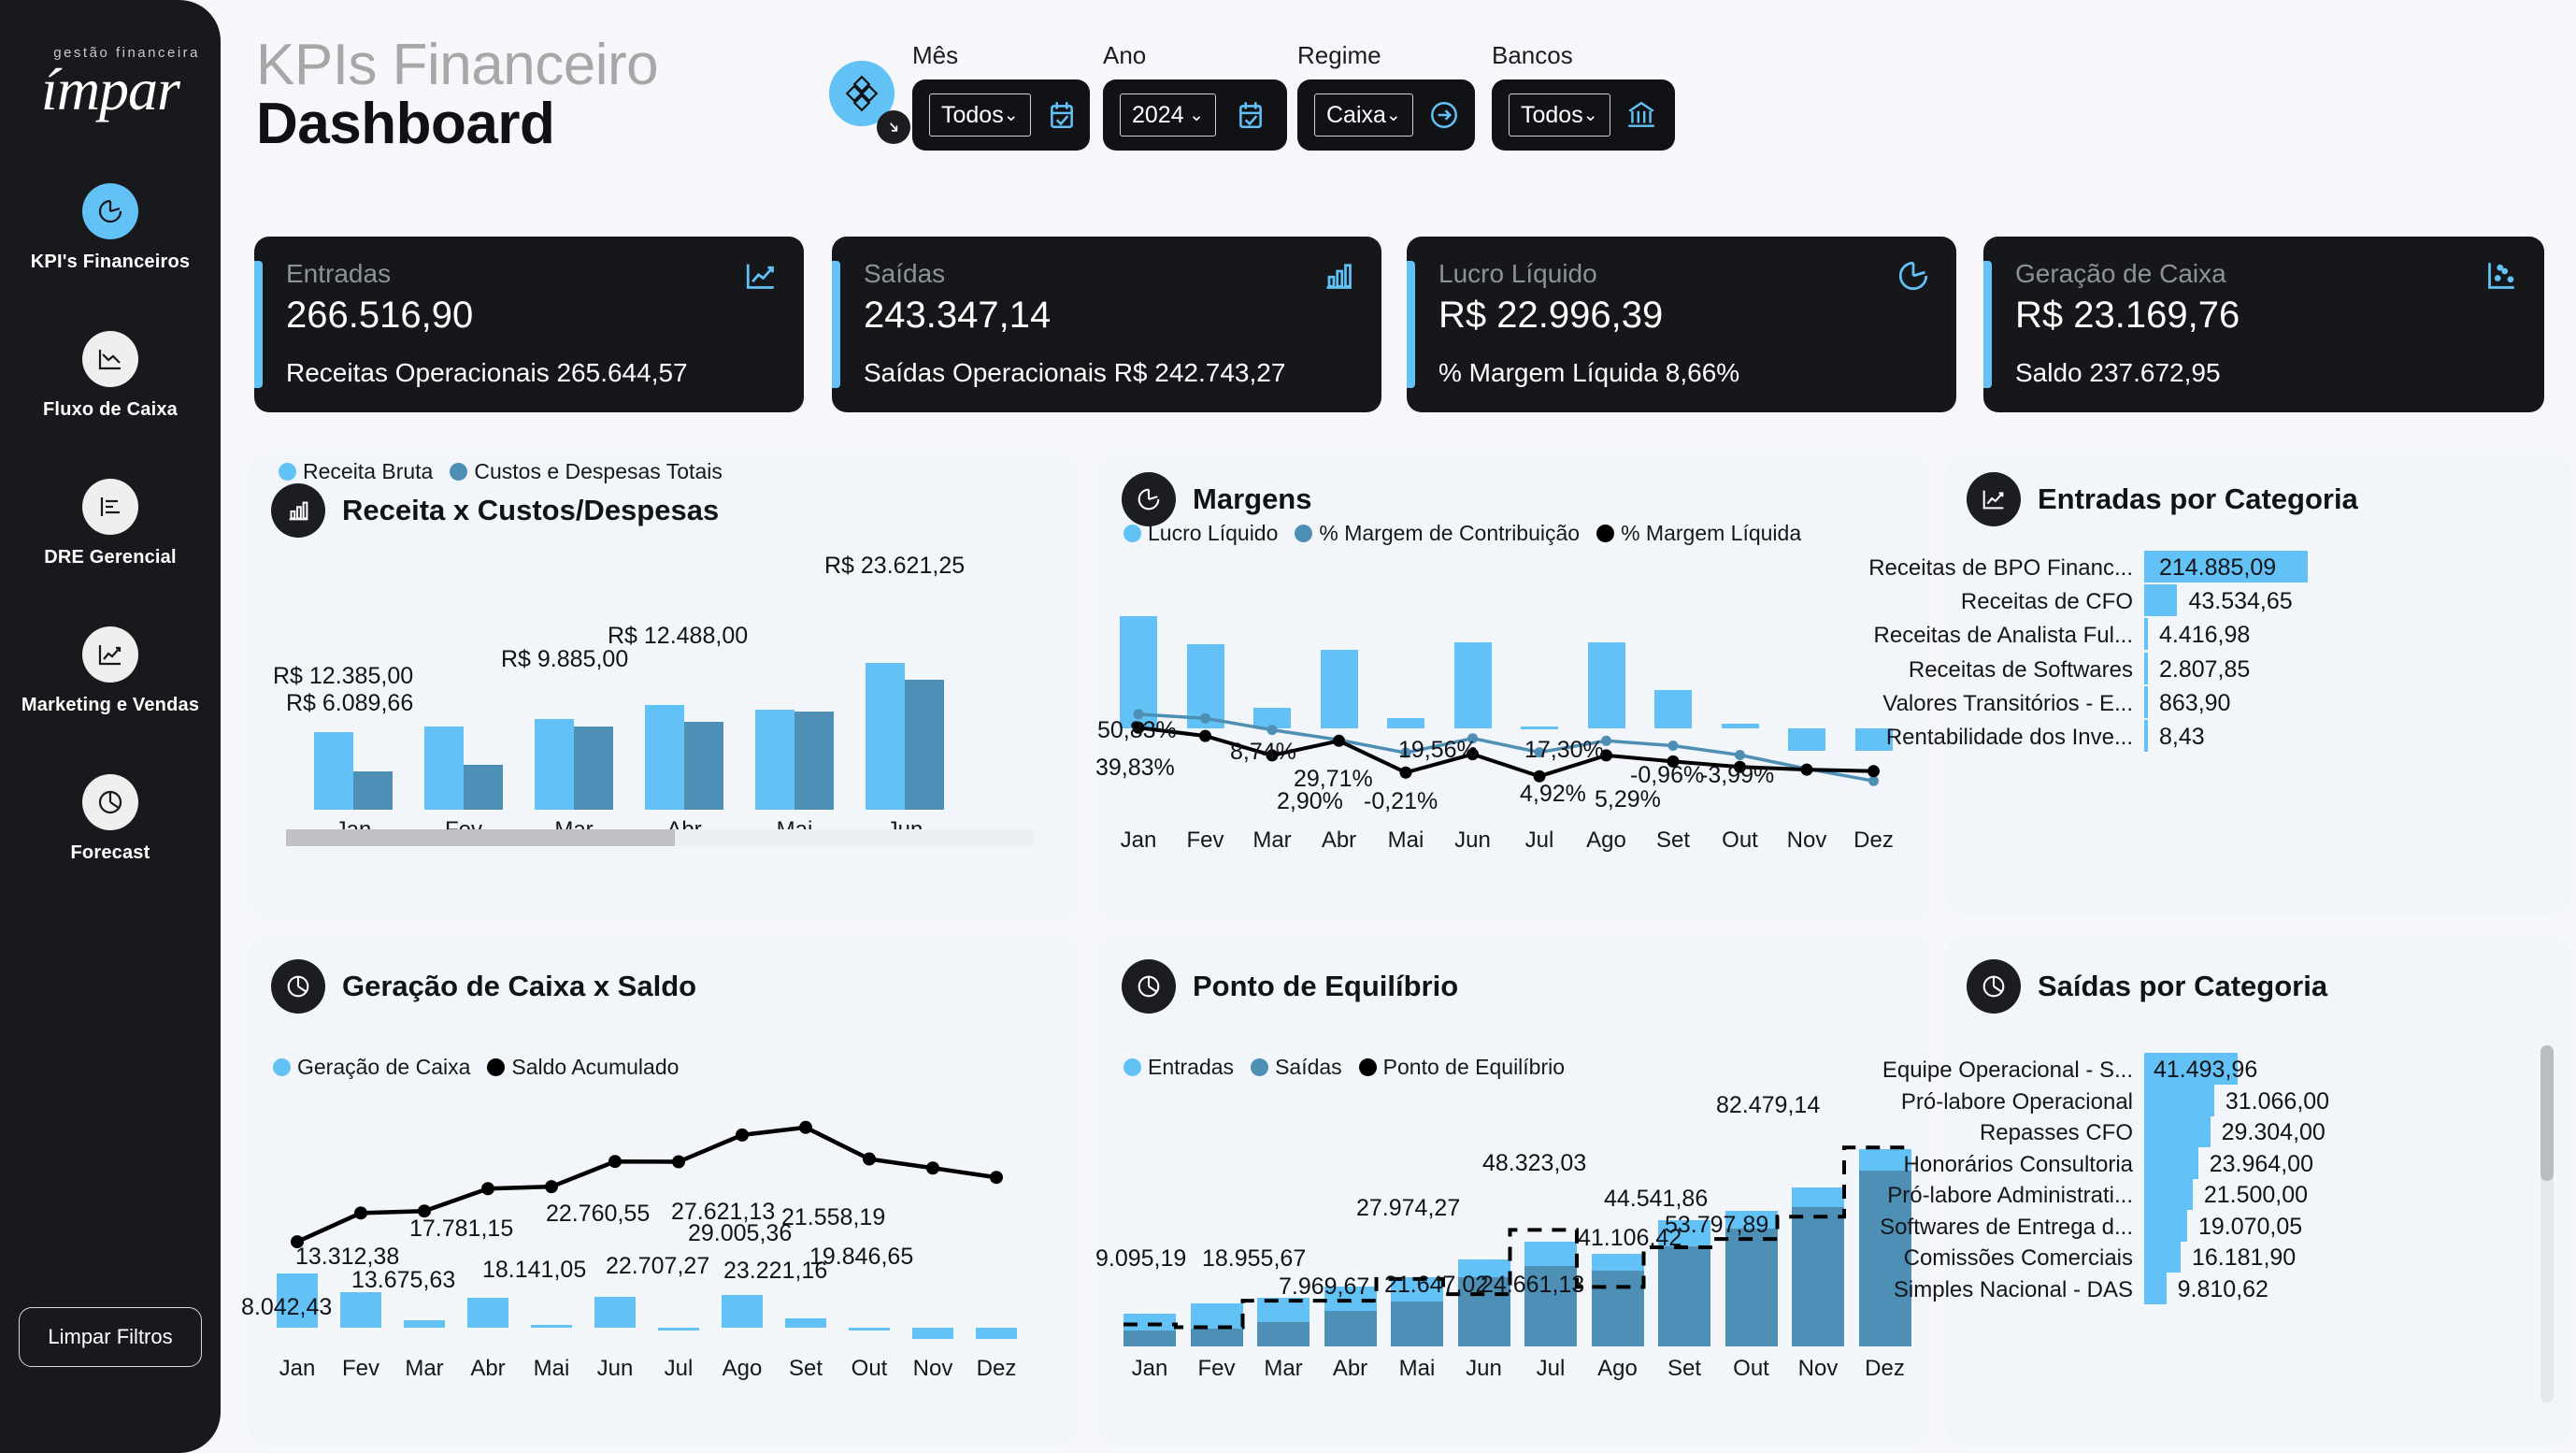  Describe the element at coordinates (2244, 1257) in the screenshot. I see `category-value: 16.181,90` at that location.